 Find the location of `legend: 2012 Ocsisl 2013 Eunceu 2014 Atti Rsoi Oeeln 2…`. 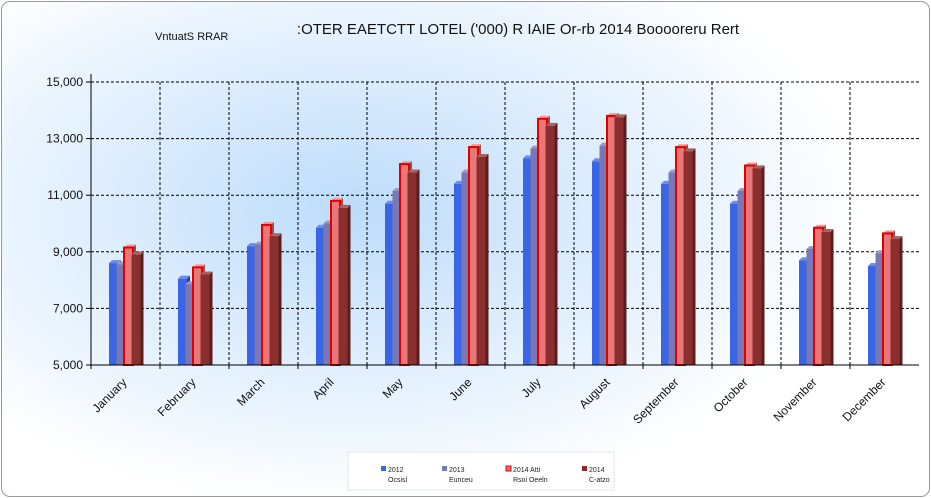

legend: 2012 Ocsisl 2013 Eunceu 2014 Atti Rsoi Oeeln 2… is located at coordinates (481, 471).